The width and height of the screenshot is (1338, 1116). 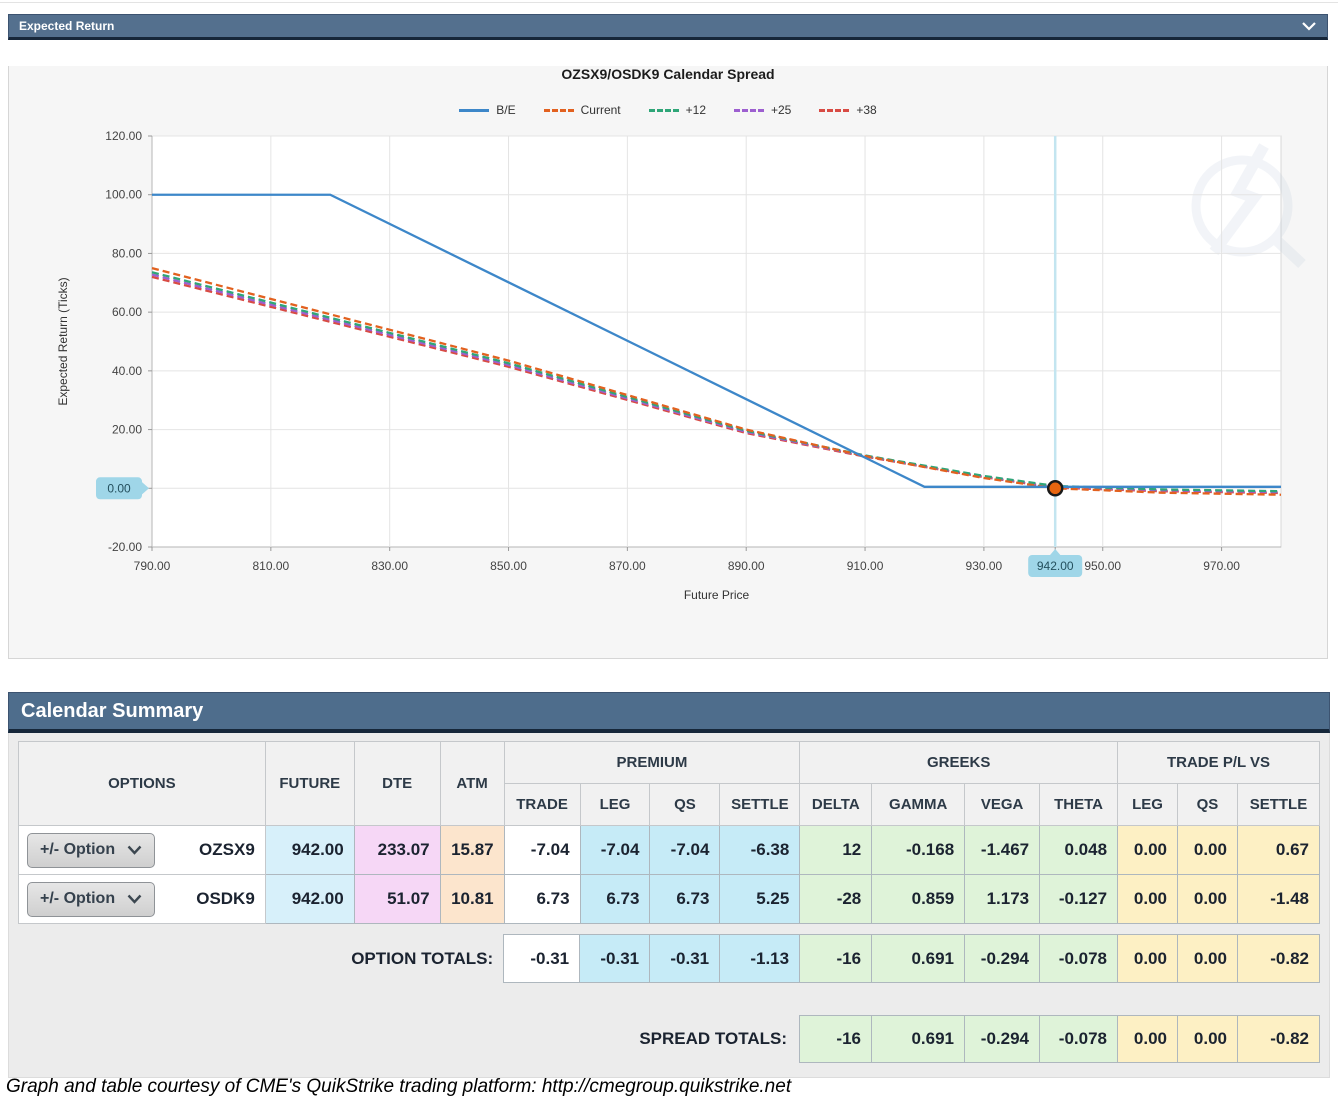 What do you see at coordinates (152, 566) in the screenshot?
I see `svg-text: 790.00` at bounding box center [152, 566].